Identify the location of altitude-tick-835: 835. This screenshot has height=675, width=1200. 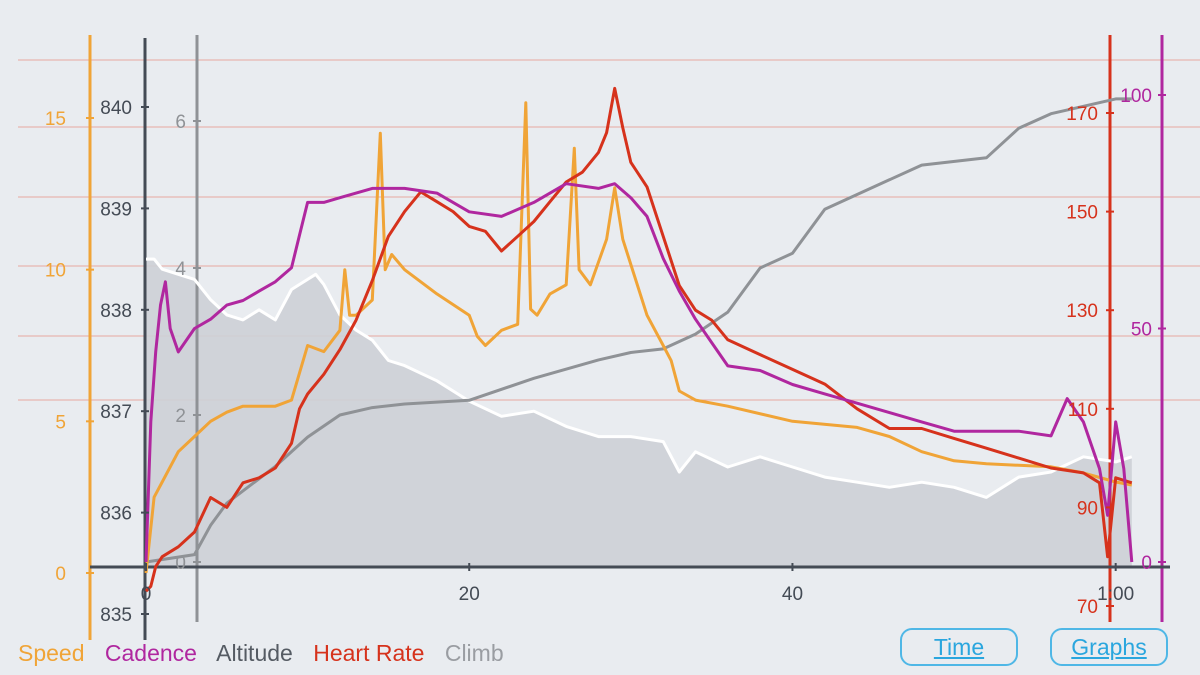
(116, 615).